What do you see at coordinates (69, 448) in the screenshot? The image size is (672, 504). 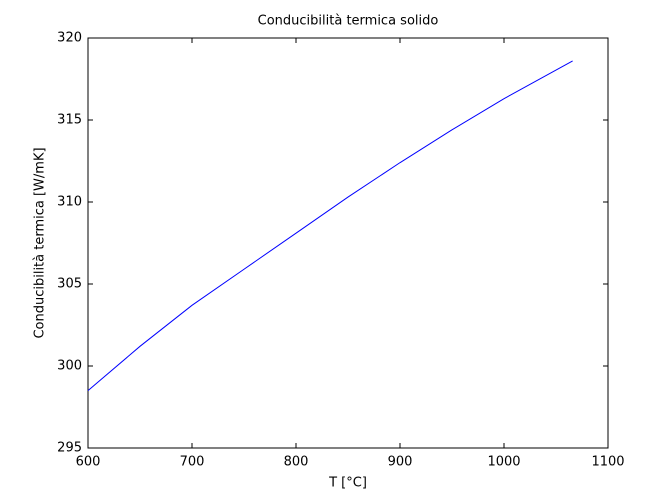 I see `y-tick-label: 295` at bounding box center [69, 448].